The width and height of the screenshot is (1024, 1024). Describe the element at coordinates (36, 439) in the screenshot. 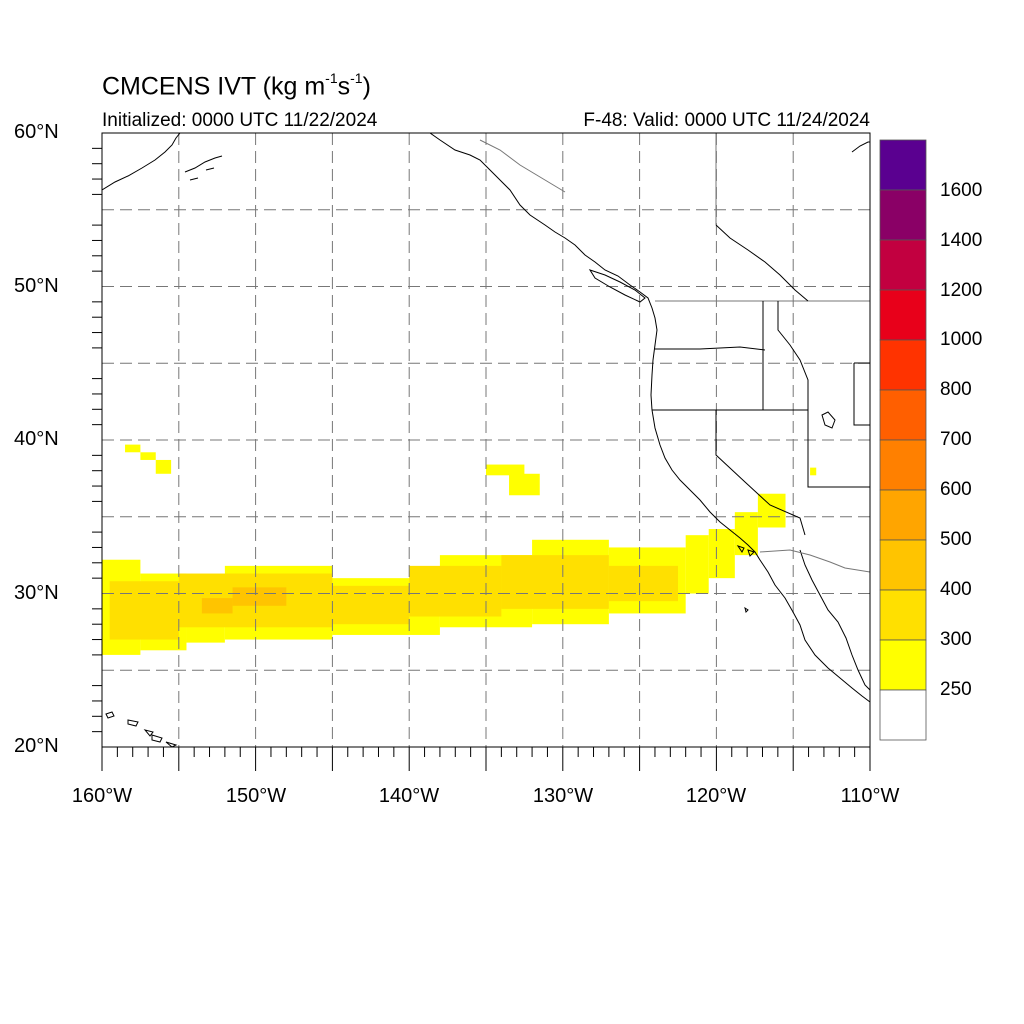

I see `lat-label-40n: 40°N` at that location.